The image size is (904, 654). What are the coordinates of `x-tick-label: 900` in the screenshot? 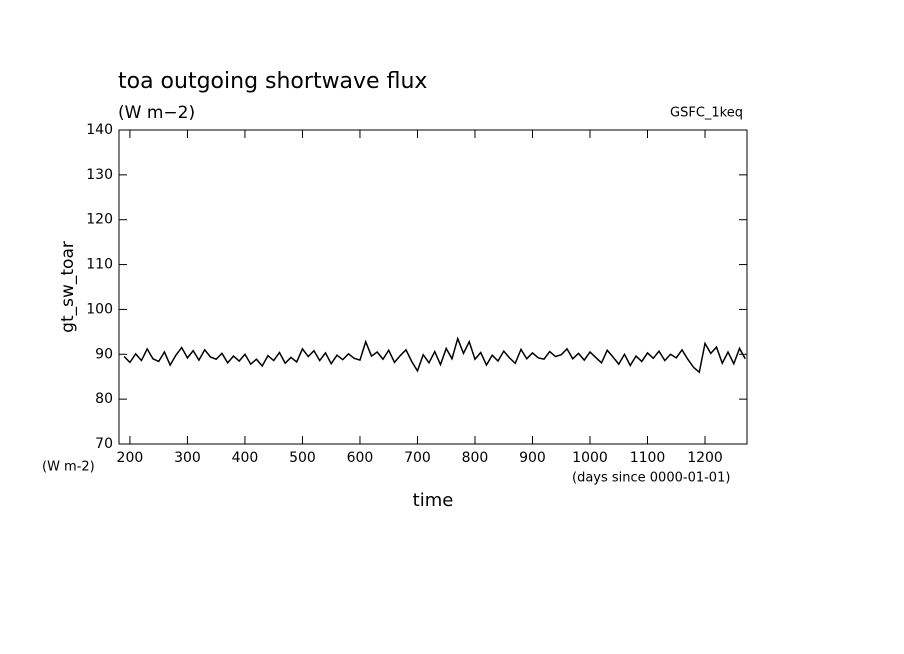 It's located at (532, 458).